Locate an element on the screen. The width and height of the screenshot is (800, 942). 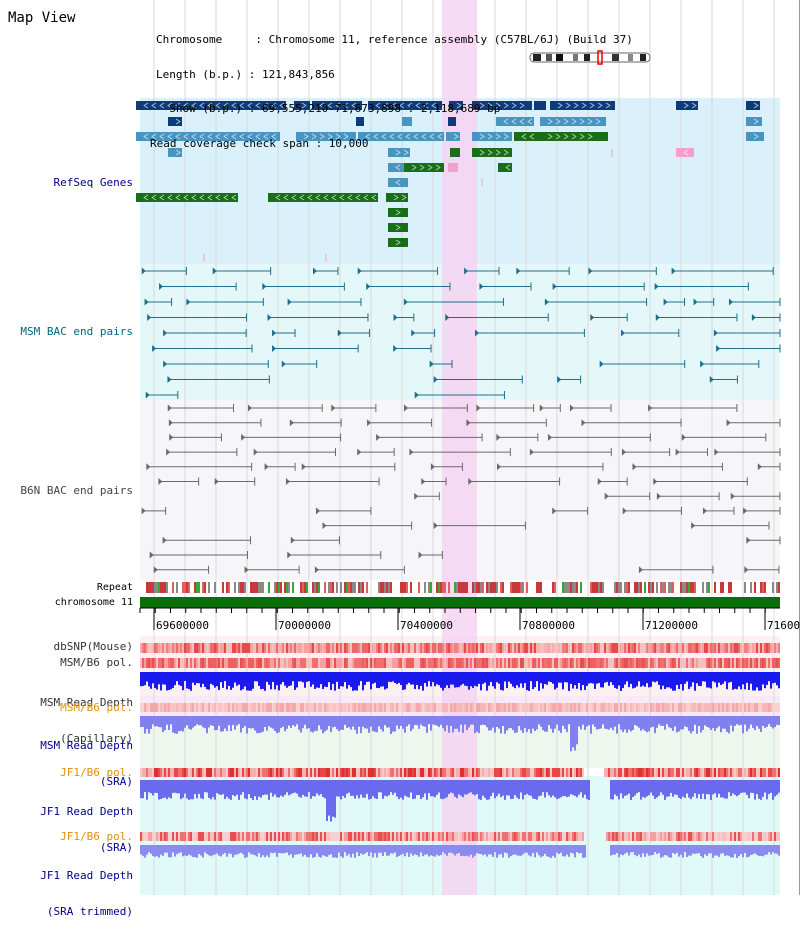
track-label-jf1-b6-pol: JF1/B6 pol. is located at coordinates (96, 772).